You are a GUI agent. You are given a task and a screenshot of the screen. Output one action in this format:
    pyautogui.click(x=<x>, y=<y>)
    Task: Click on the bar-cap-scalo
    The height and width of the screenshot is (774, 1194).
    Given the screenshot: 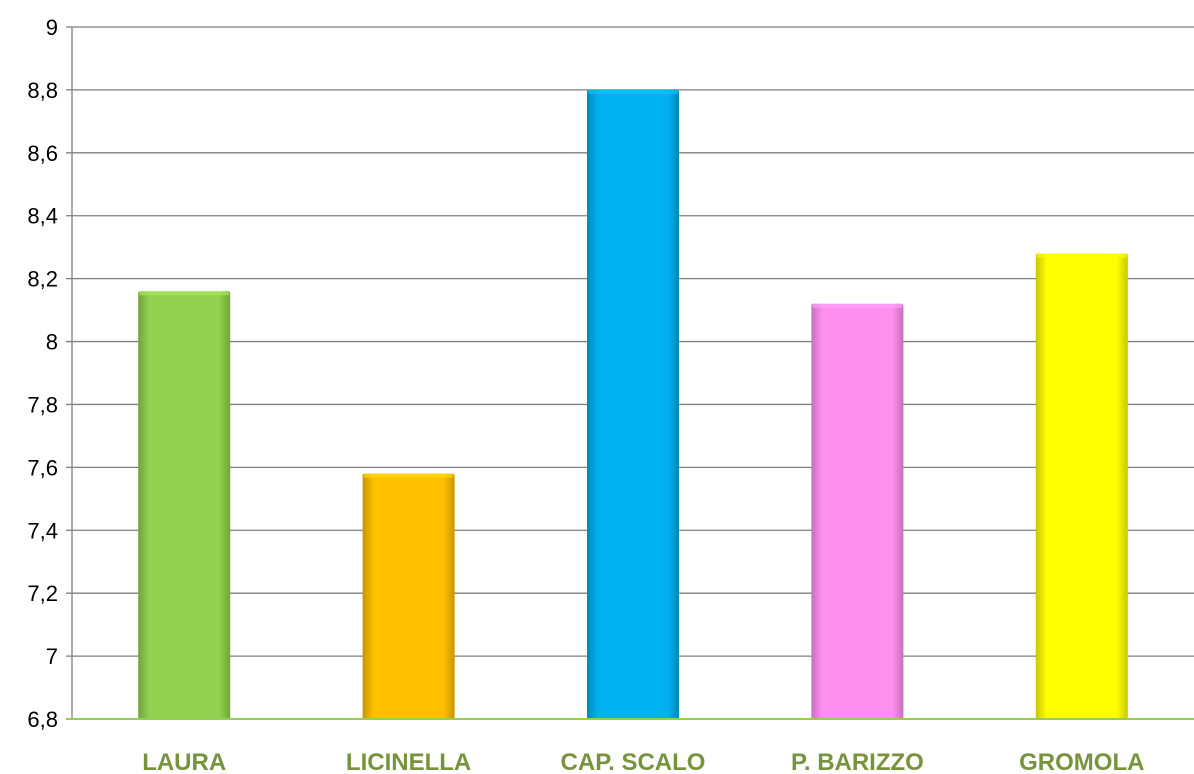 What is the action you would take?
    pyautogui.click(x=633, y=404)
    